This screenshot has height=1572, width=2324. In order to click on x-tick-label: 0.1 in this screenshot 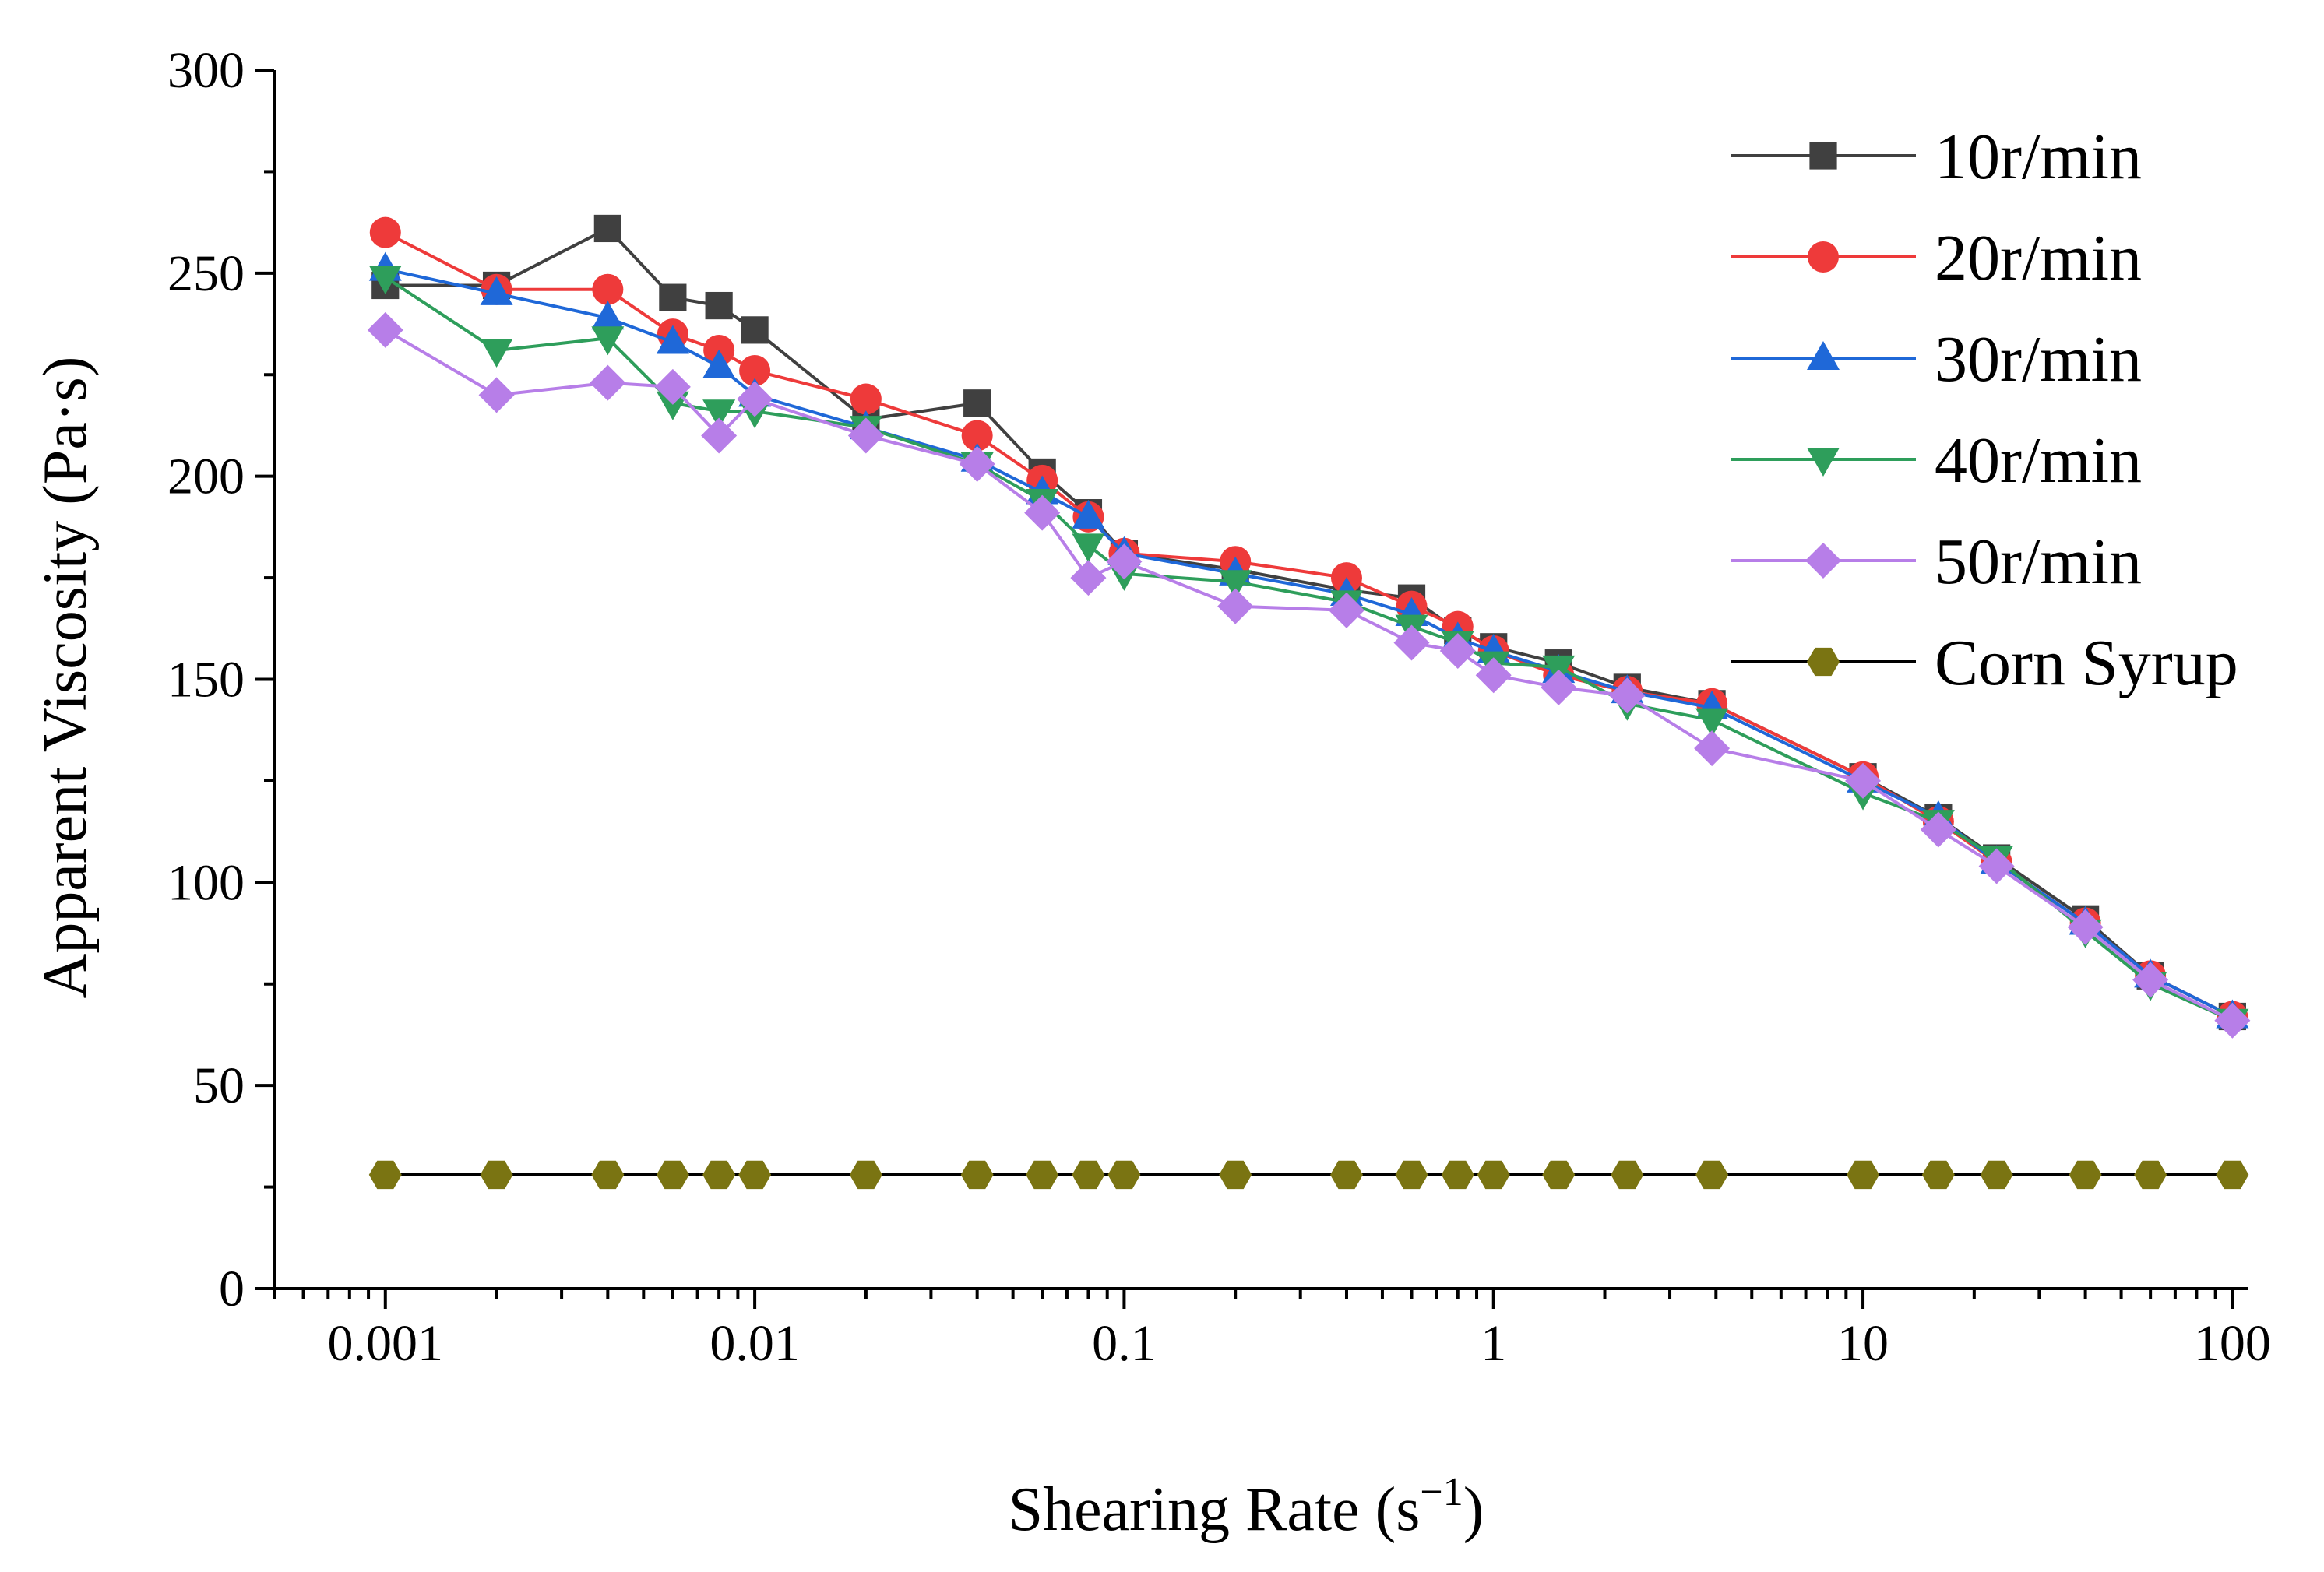, I will do `click(1124, 1343)`.